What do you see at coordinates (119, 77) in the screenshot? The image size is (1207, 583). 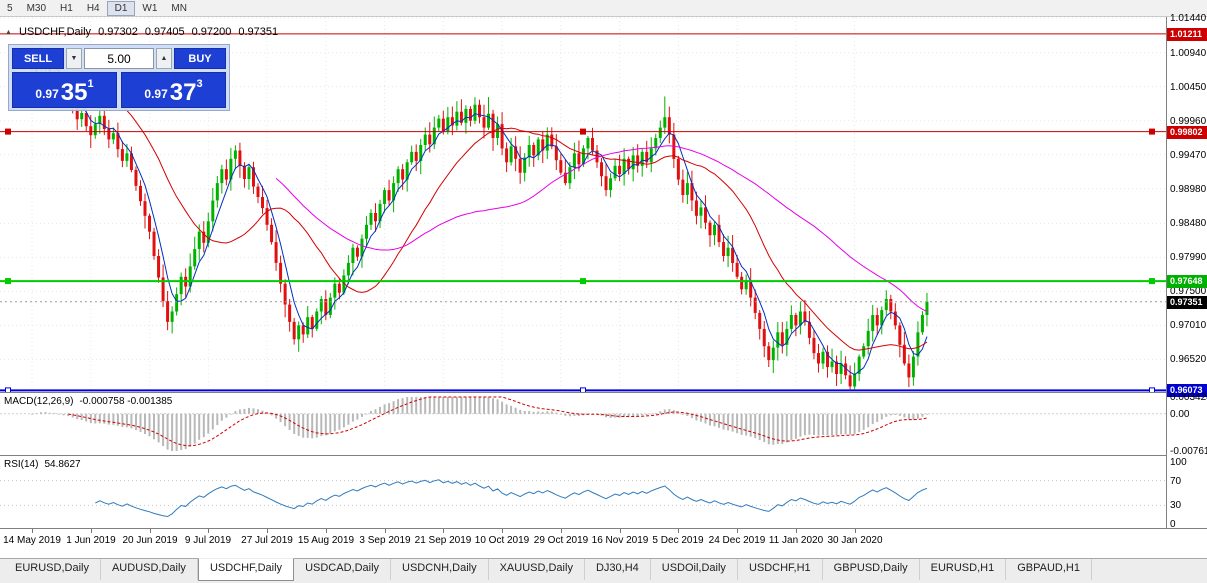 I see `one-click-trading-panel: SELL ▼ ▲ BUY 0.97 35 1 0.97 37` at bounding box center [119, 77].